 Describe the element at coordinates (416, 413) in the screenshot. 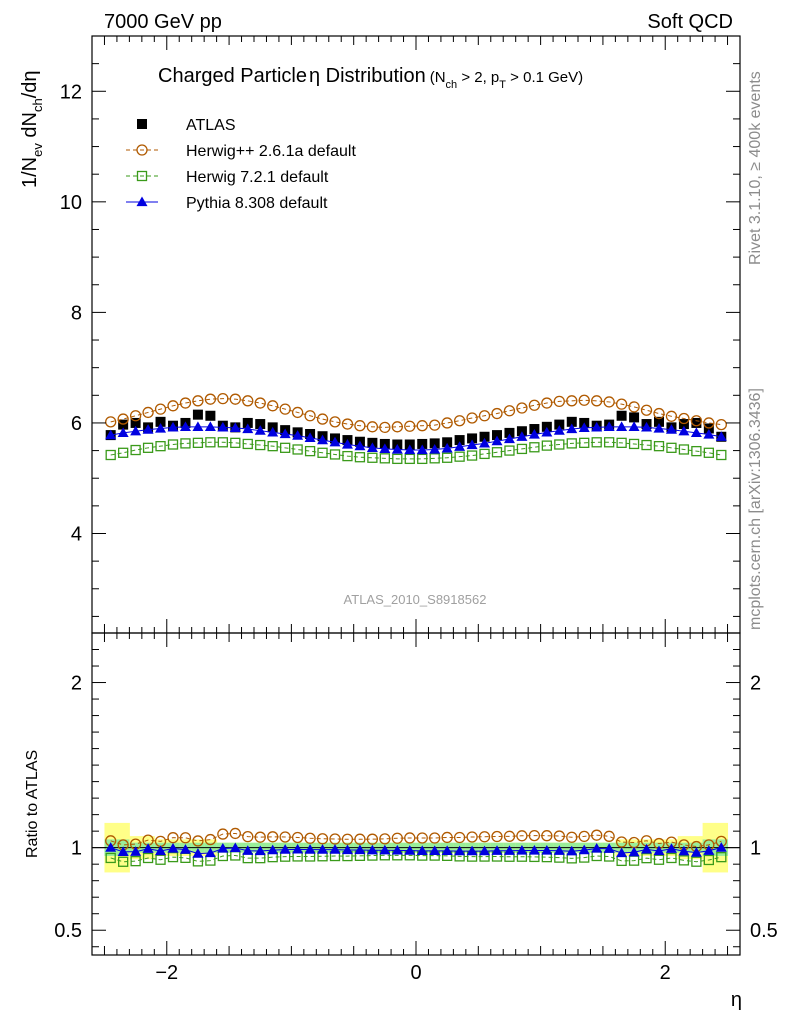

I see `series-line-main` at that location.